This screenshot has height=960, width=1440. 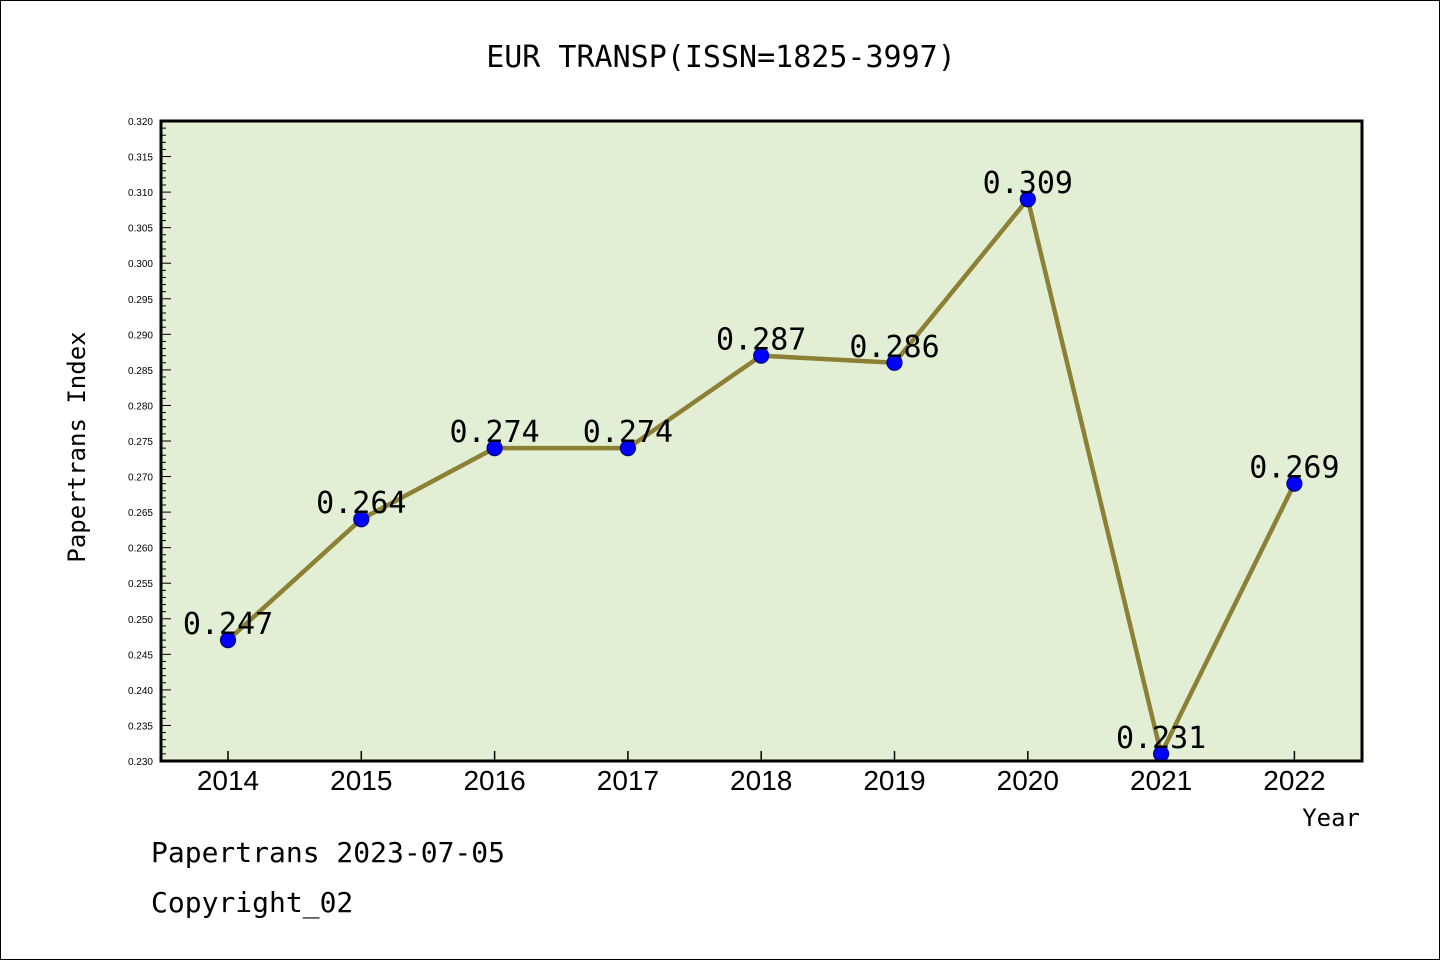 What do you see at coordinates (252, 902) in the screenshot?
I see `footer-copyright: Copyright_02` at bounding box center [252, 902].